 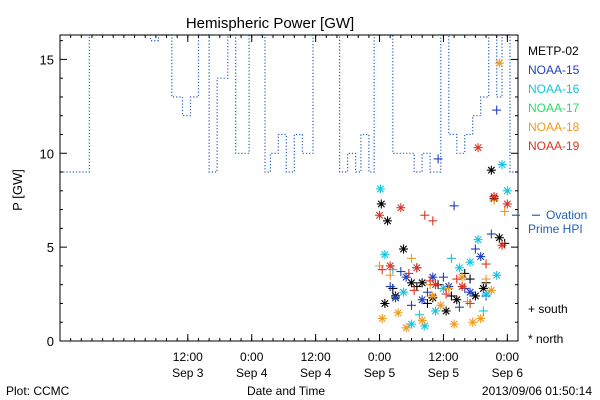 What do you see at coordinates (508, 373) in the screenshot?
I see `x-tick-label-date: Sep 6` at bounding box center [508, 373].